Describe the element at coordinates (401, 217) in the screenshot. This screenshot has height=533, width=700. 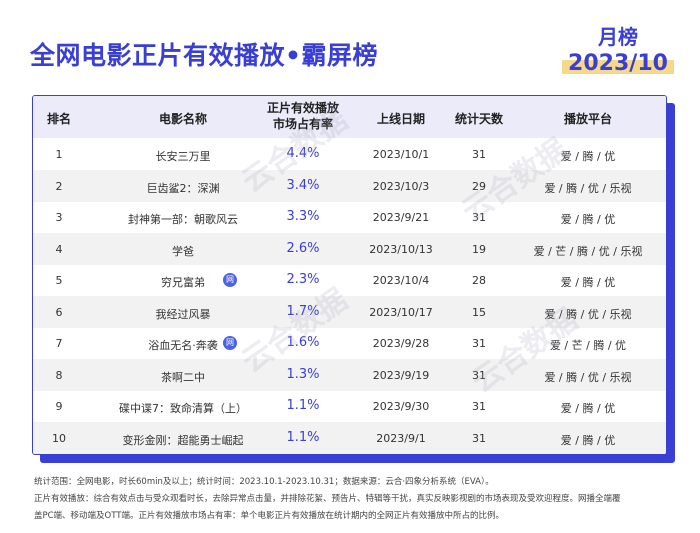
I see `cell-release-date: 2023/9/21` at that location.